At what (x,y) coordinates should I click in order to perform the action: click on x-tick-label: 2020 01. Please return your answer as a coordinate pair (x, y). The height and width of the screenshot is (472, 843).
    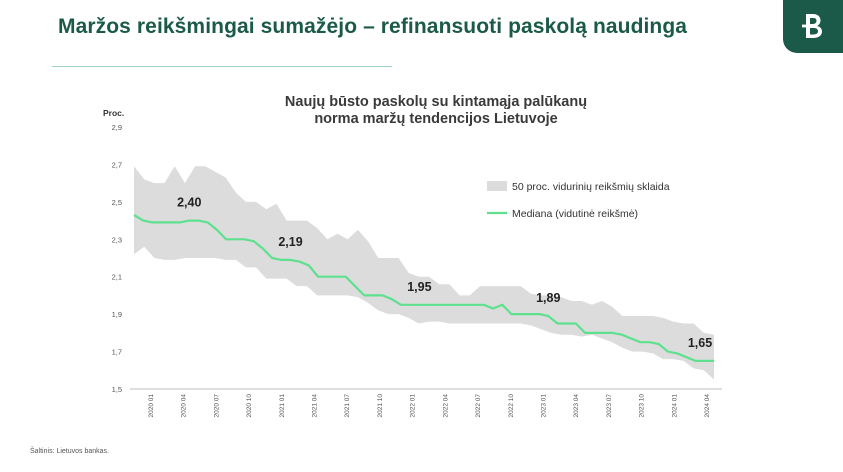
    Looking at the image, I should click on (151, 406).